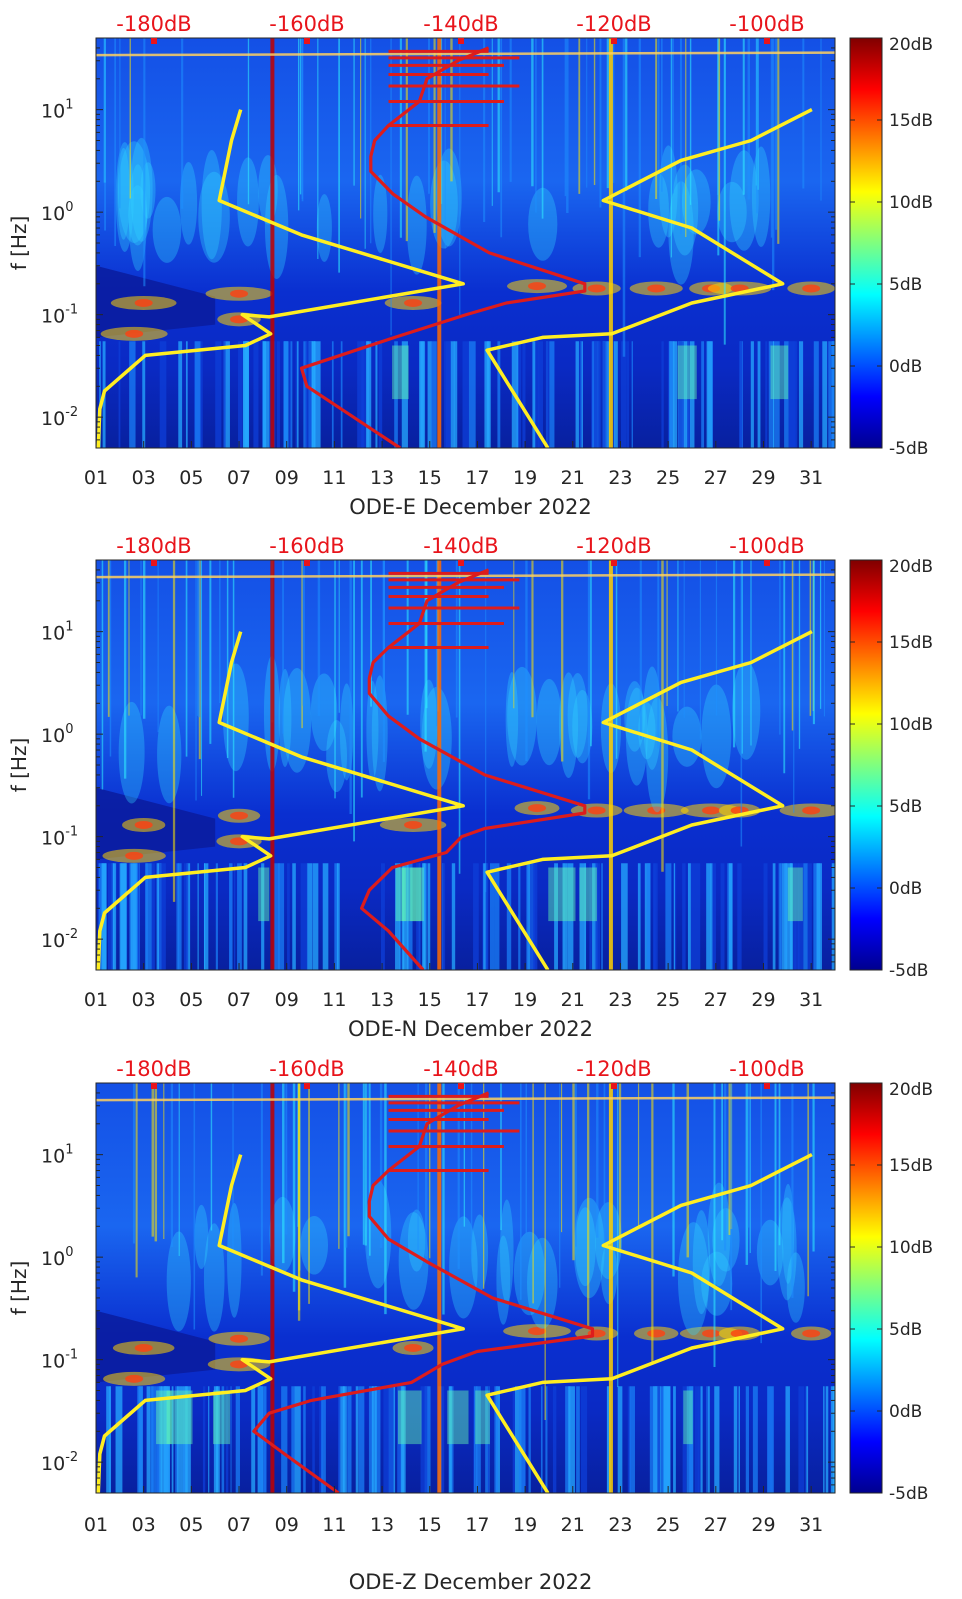  Describe the element at coordinates (423, 1292) in the screenshot. I see `psd-curve` at that location.